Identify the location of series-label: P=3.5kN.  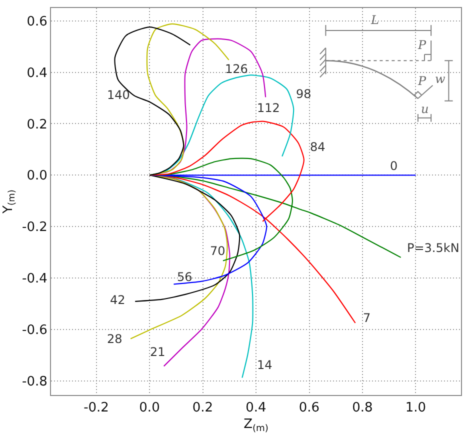
(433, 248).